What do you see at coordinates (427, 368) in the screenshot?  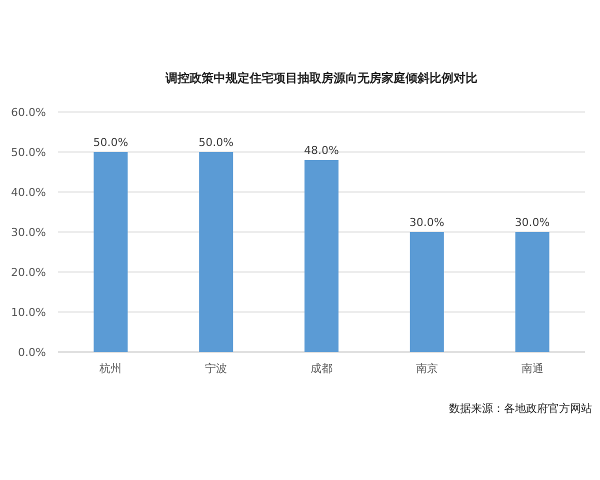 I see `x-tick-label: 南京` at bounding box center [427, 368].